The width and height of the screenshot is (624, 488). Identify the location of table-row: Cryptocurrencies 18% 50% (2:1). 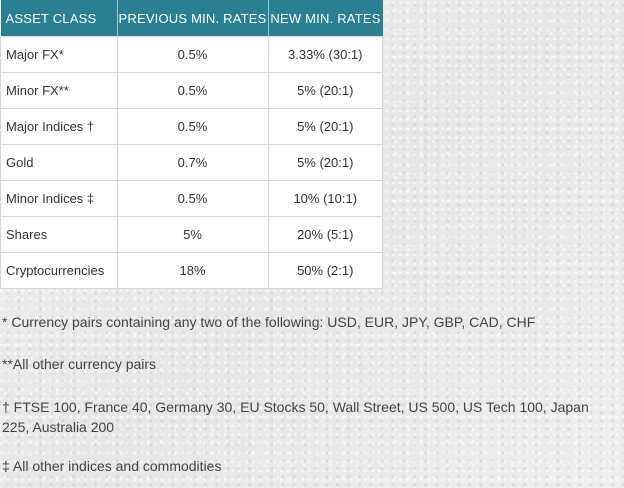
(191, 270).